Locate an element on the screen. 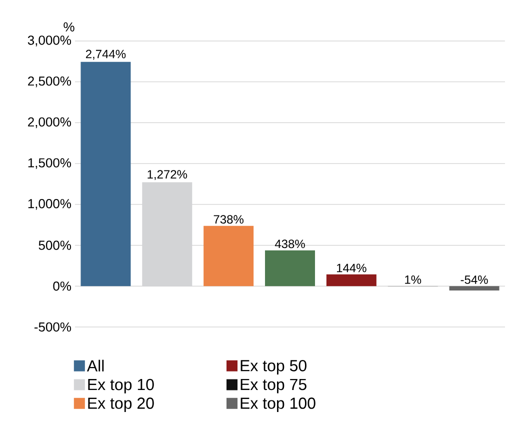 This screenshot has height=433, width=508. data-label: 738% is located at coordinates (229, 219).